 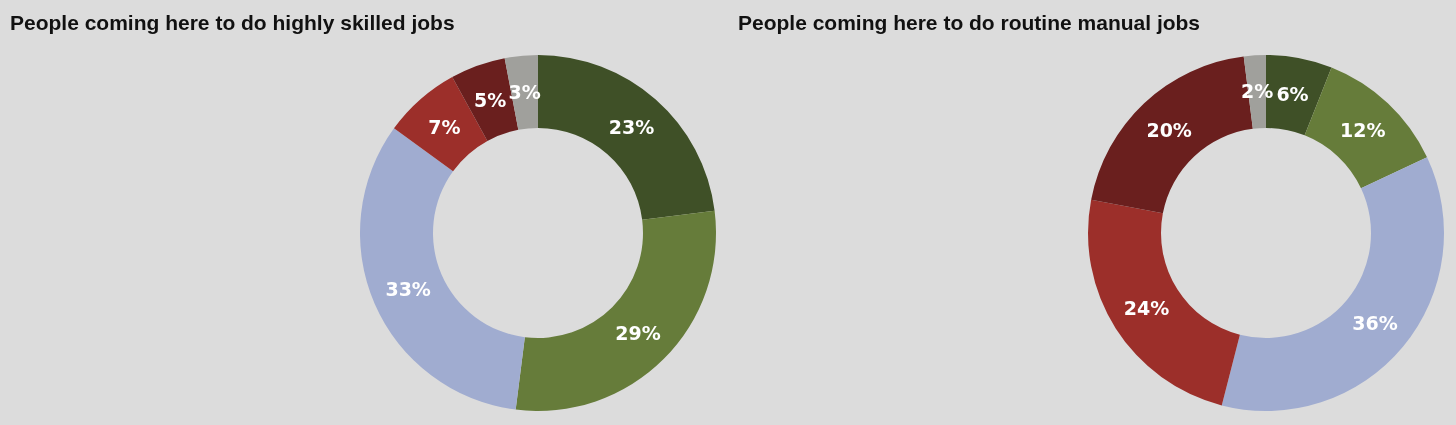 I want to click on chart-title: People coming here to do routine manual jobs, so click(x=969, y=22).